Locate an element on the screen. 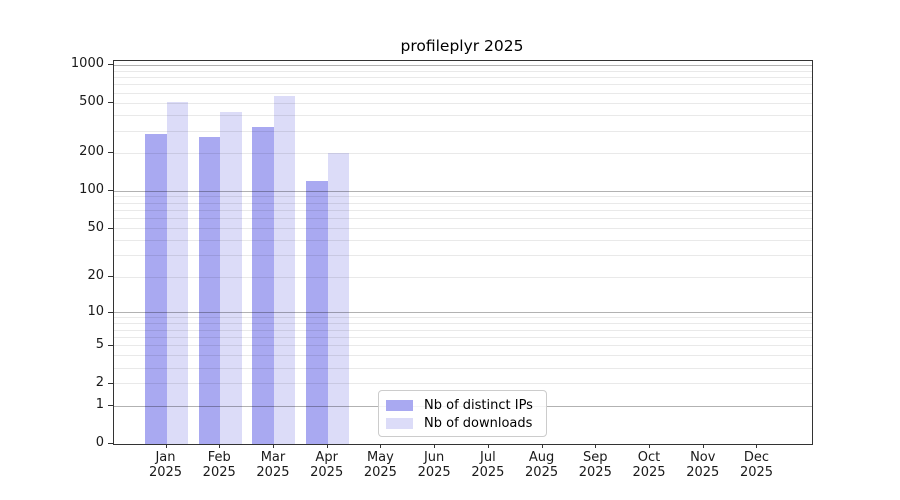 The width and height of the screenshot is (900, 500). x-tick-label-may: May 2025 is located at coordinates (380, 465).